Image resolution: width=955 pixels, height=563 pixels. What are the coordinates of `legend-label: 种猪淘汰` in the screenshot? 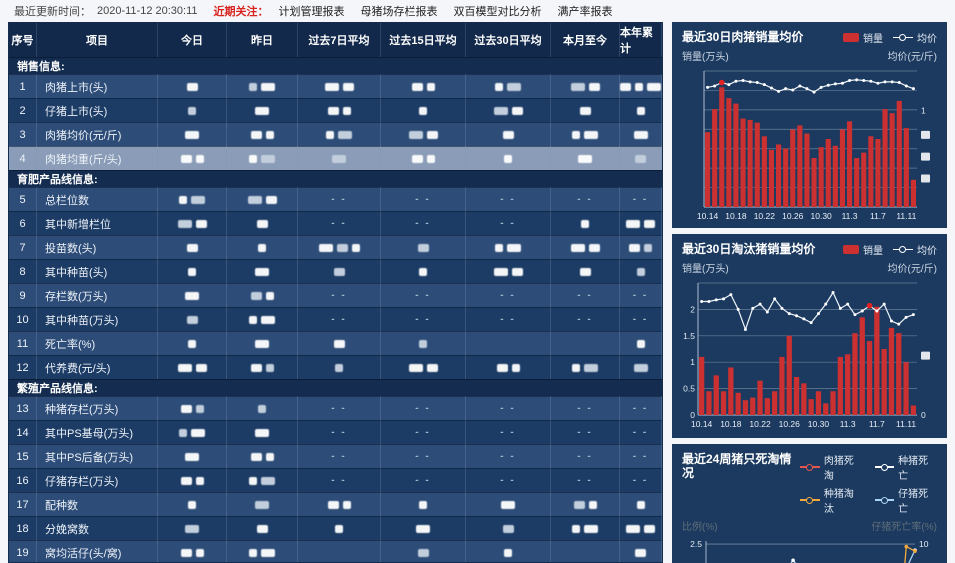 It's located at (838, 502).